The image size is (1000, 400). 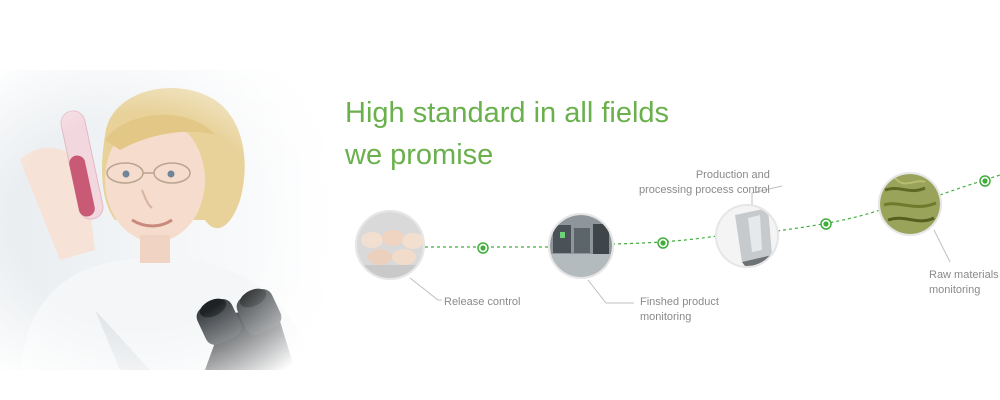 I want to click on step-label-raw-materials-monitoring: Raw materials monitoring, so click(x=964, y=282).